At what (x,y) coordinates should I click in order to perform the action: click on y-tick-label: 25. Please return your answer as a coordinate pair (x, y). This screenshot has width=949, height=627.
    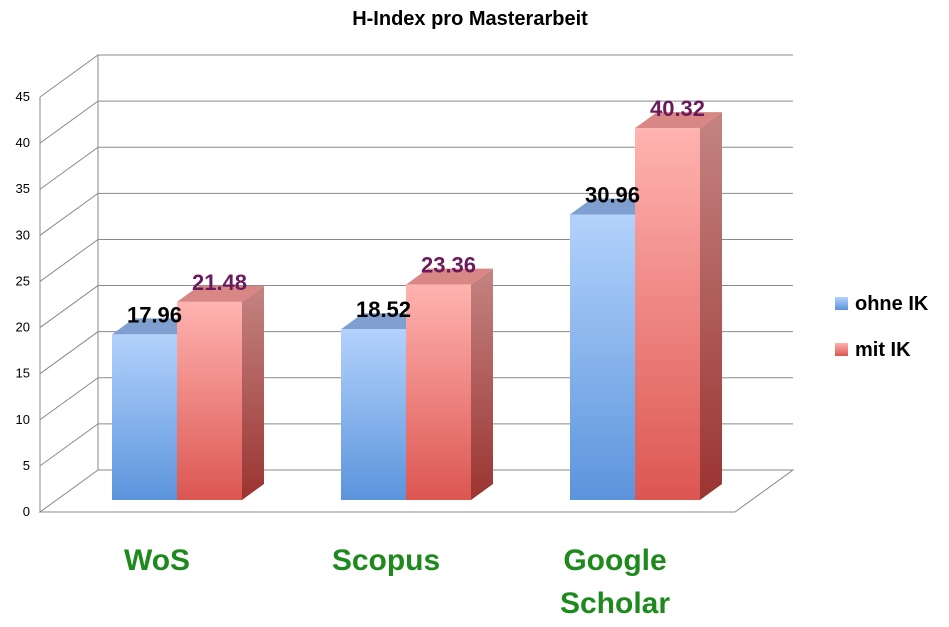
    Looking at the image, I should click on (23, 280).